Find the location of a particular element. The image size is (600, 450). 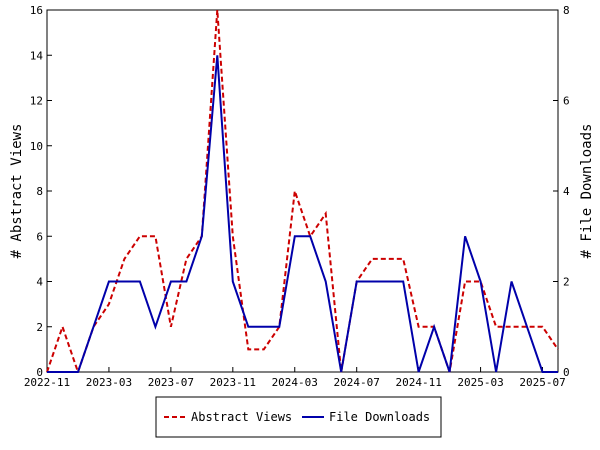

y-tick-label: 12 is located at coordinates (36, 101).